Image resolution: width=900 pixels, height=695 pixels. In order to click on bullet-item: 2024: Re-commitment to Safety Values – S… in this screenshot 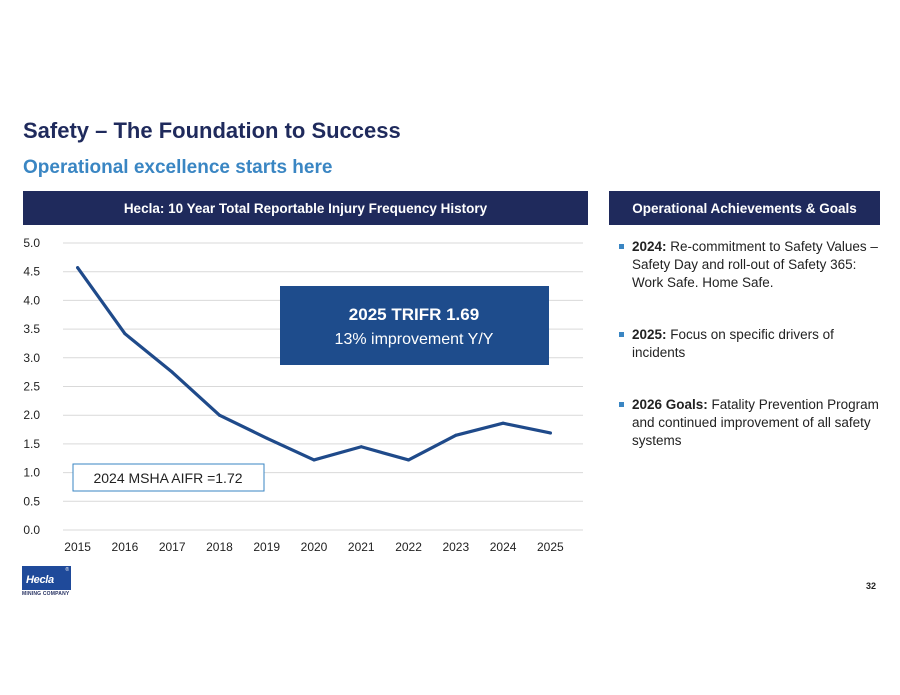, I will do `click(750, 265)`.